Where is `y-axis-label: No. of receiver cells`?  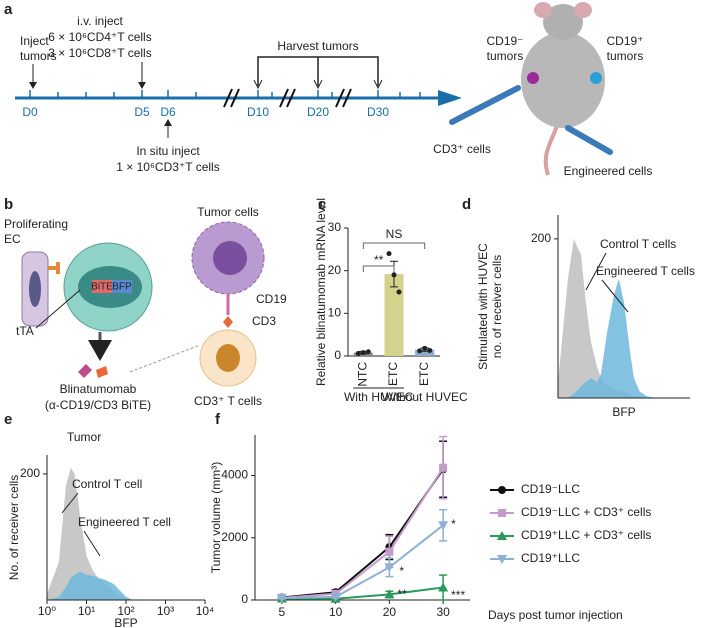 y-axis-label: No. of receiver cells is located at coordinates (14, 527).